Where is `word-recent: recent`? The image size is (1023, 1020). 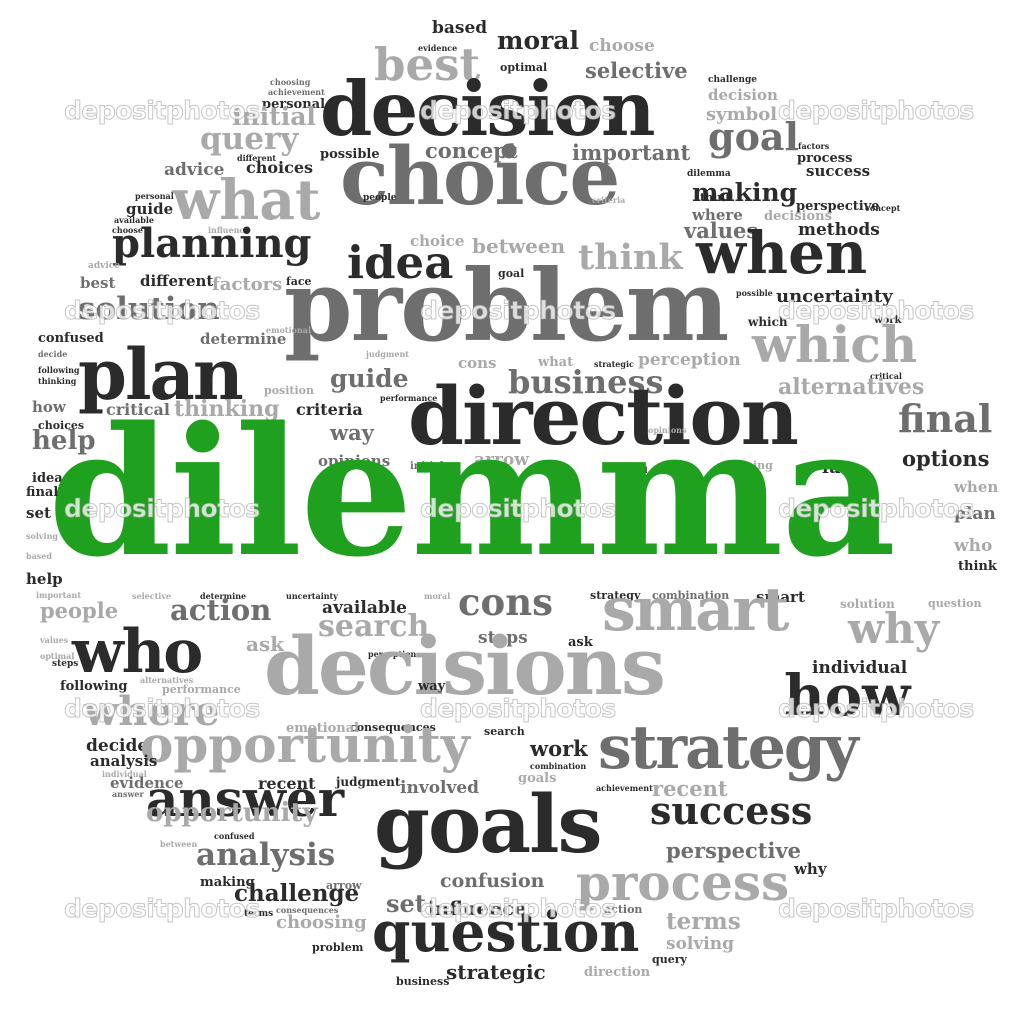
word-recent: recent is located at coordinates (287, 783).